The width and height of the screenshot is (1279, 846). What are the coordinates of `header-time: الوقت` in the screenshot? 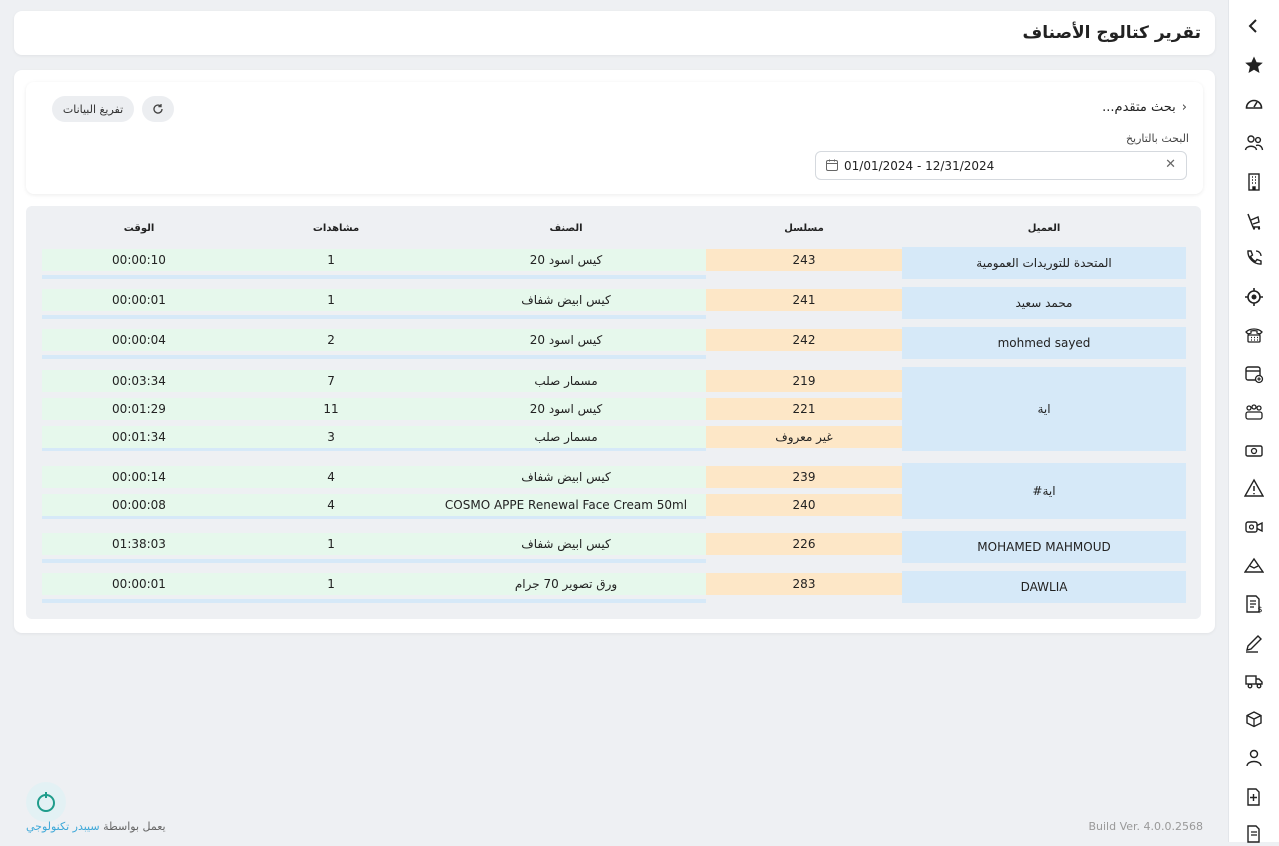 It's located at (139, 228).